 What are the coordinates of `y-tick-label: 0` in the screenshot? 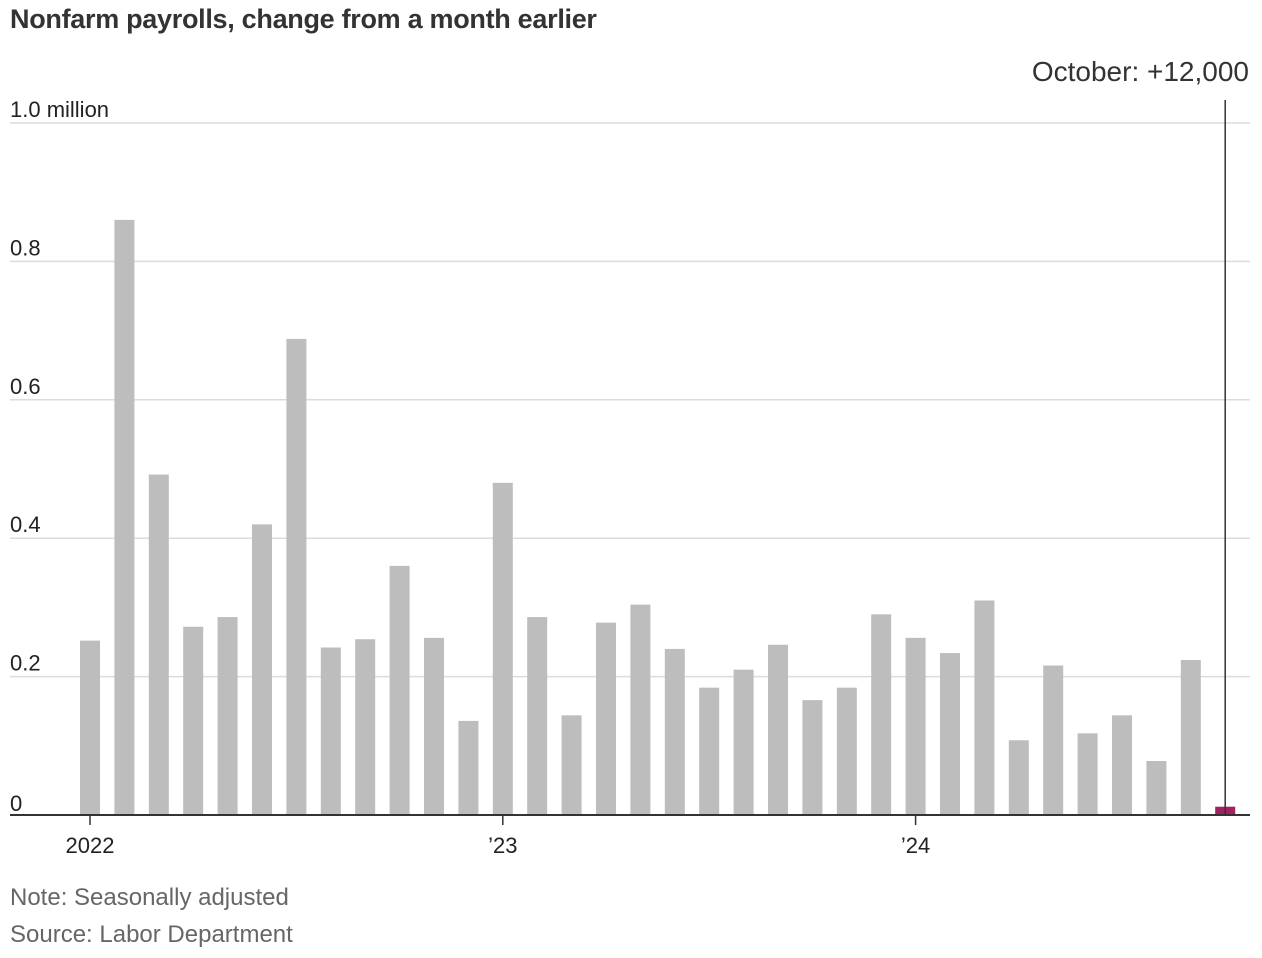 It's located at (16, 803).